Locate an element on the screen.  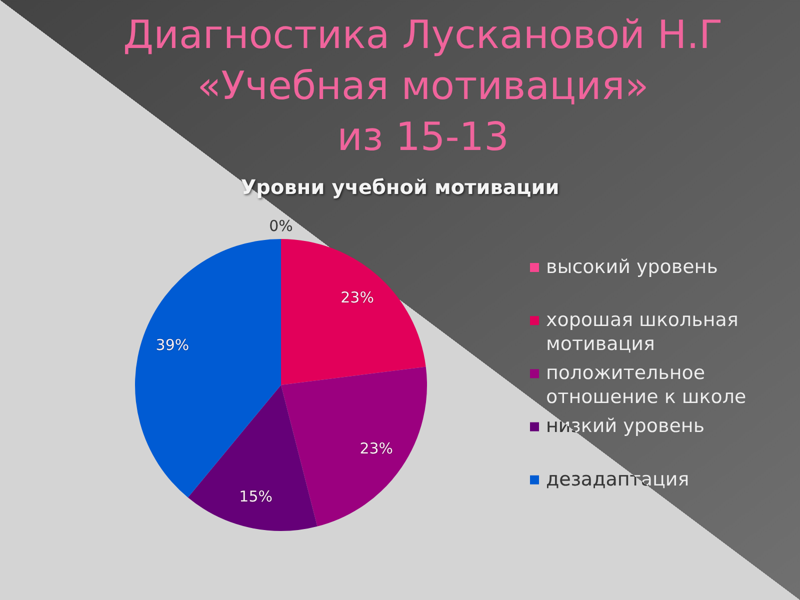
text: 0% is located at coordinates (281, 225).